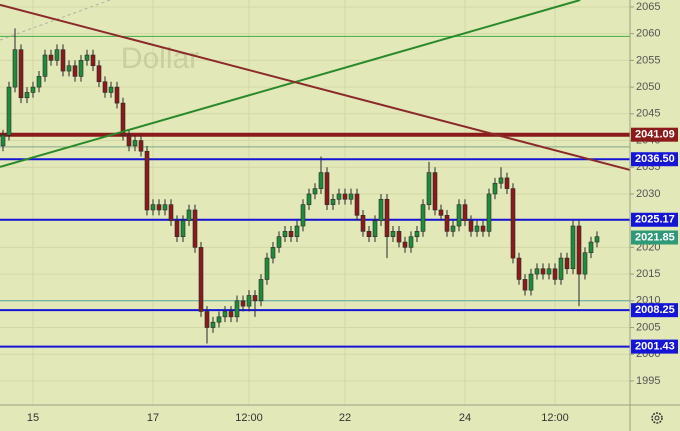  I want to click on price-label: 2001.43, so click(655, 347).